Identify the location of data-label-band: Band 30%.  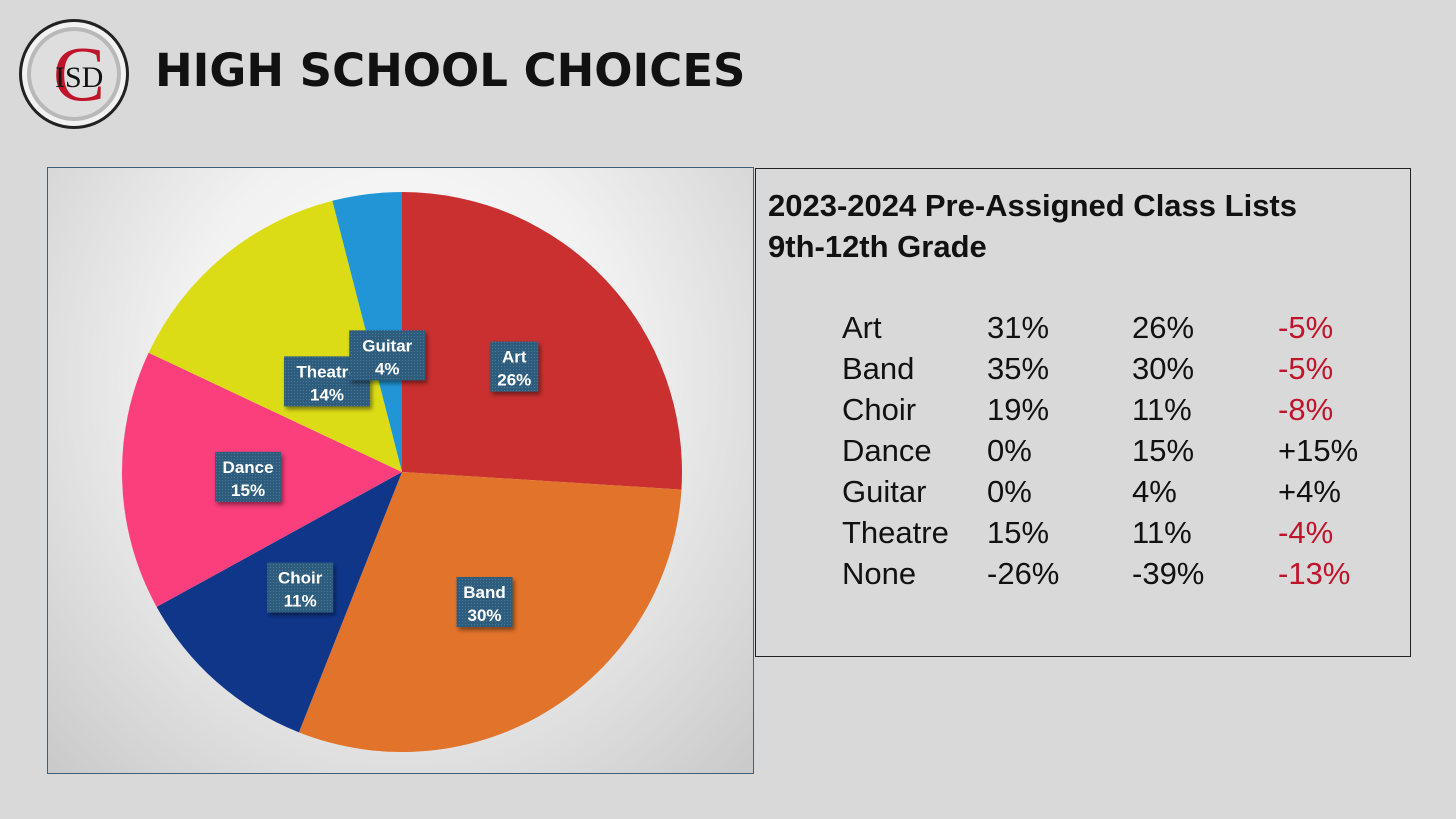
(484, 602).